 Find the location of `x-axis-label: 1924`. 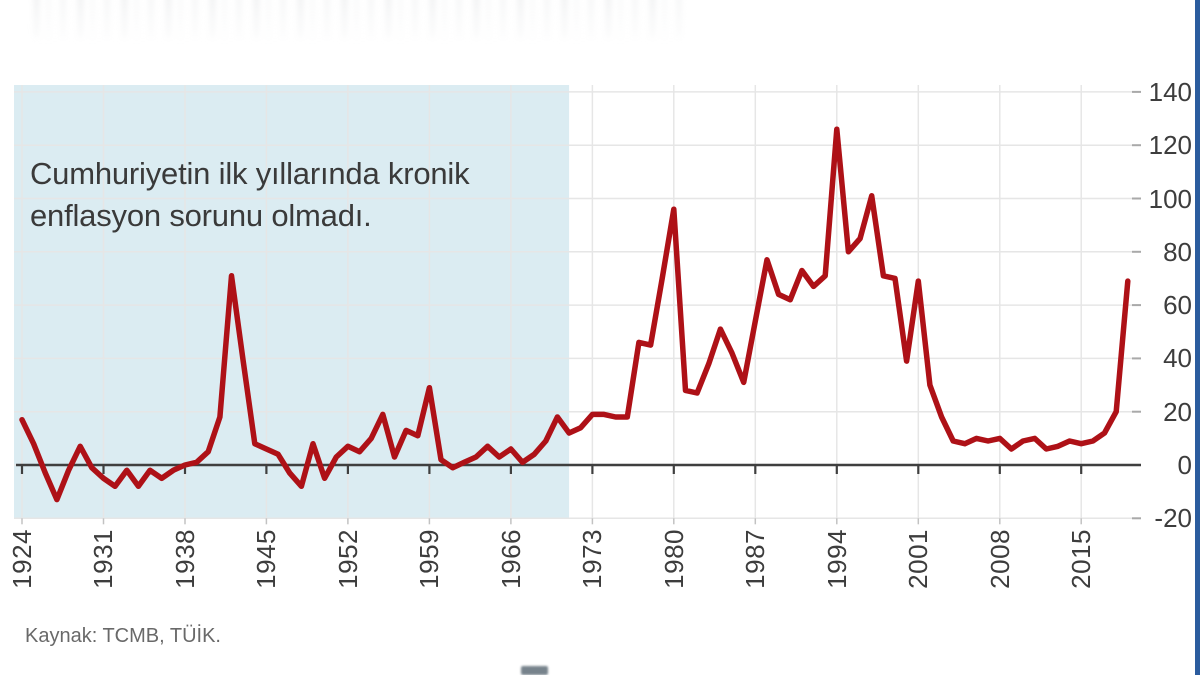

x-axis-label: 1924 is located at coordinates (22, 559).